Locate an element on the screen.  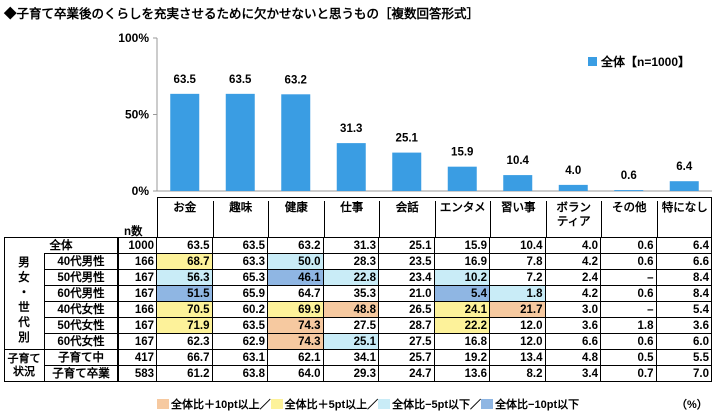
value-cell: 3.6 is located at coordinates (572, 325).